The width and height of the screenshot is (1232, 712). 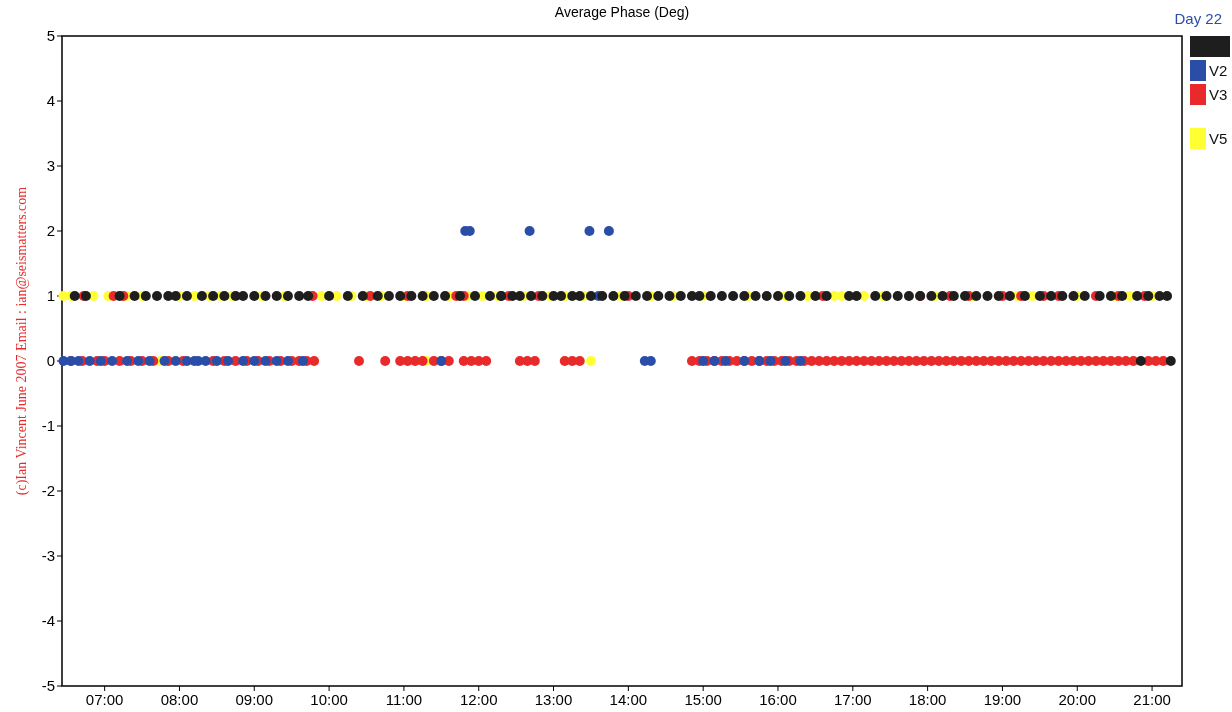 I want to click on chart-title: Average Phase (Deg), so click(x=622, y=12).